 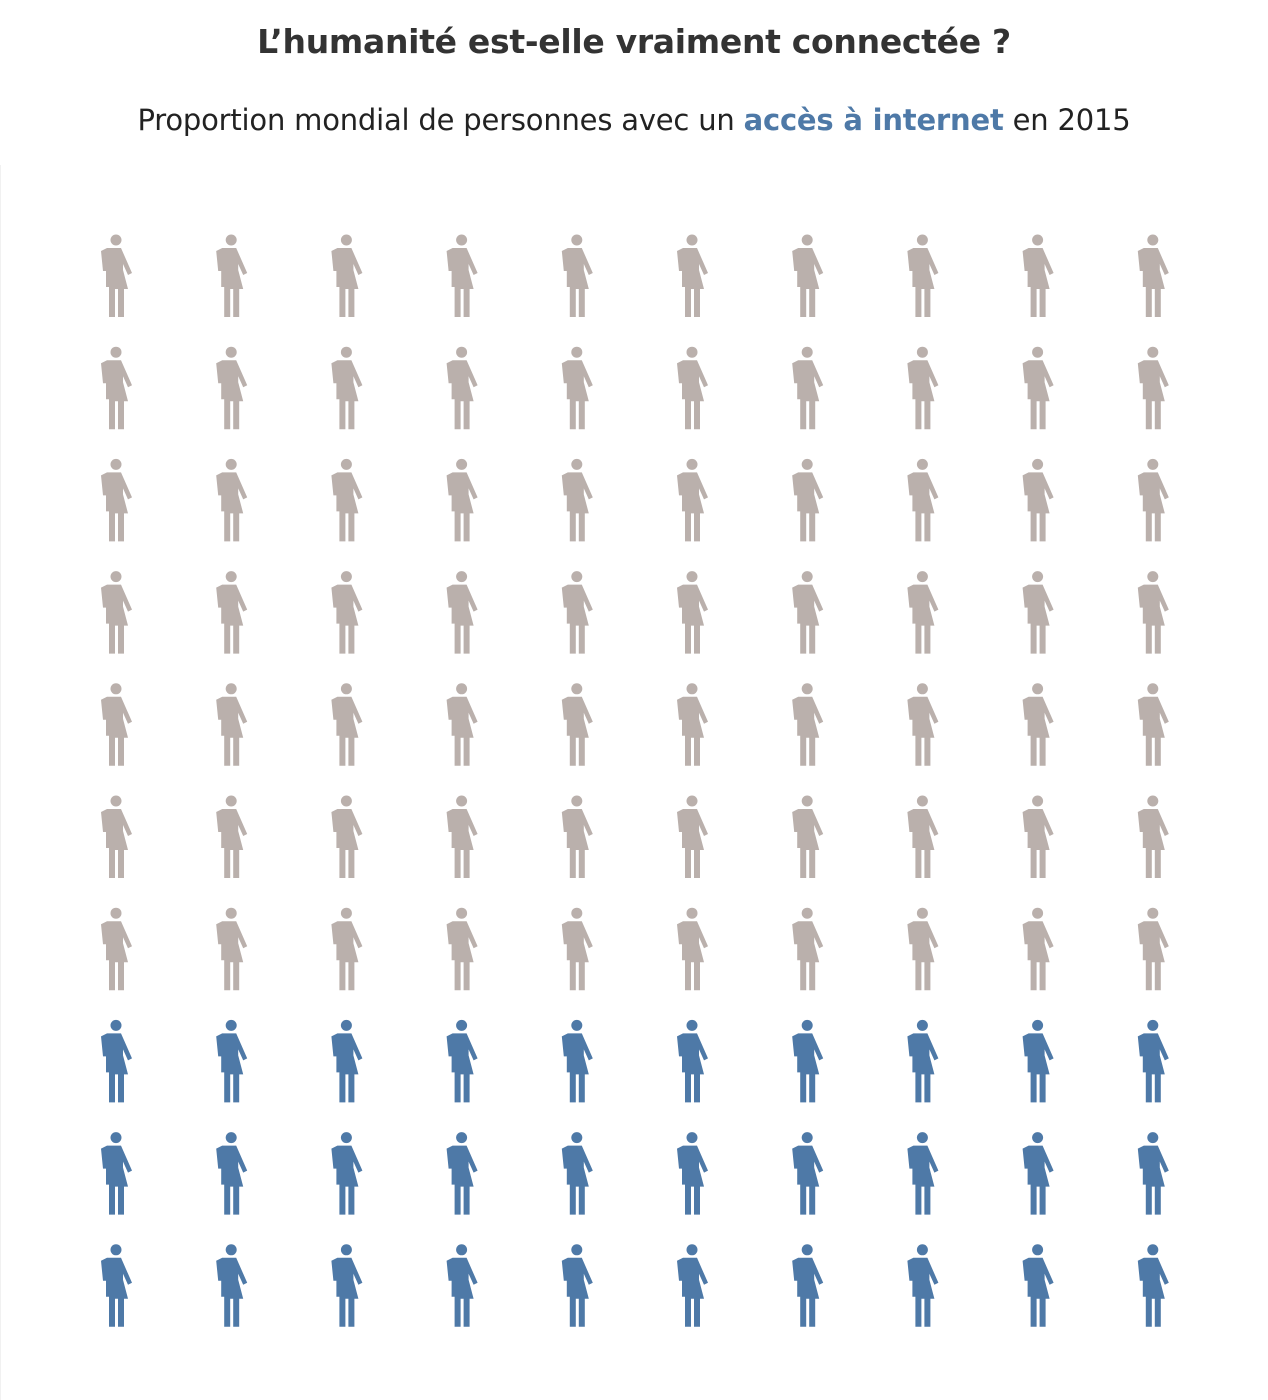 What do you see at coordinates (634, 41) in the screenshot?
I see `chart-title: L’humanité est-elle vraiment connectée ?` at bounding box center [634, 41].